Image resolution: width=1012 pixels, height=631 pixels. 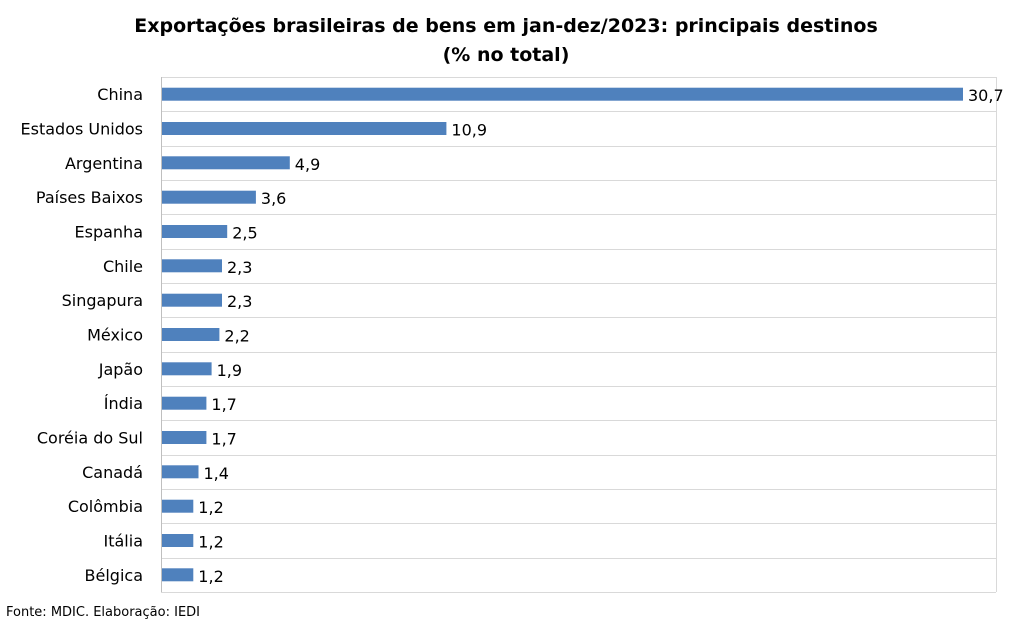 I want to click on category-label: Coréia do Sul, so click(x=90, y=438).